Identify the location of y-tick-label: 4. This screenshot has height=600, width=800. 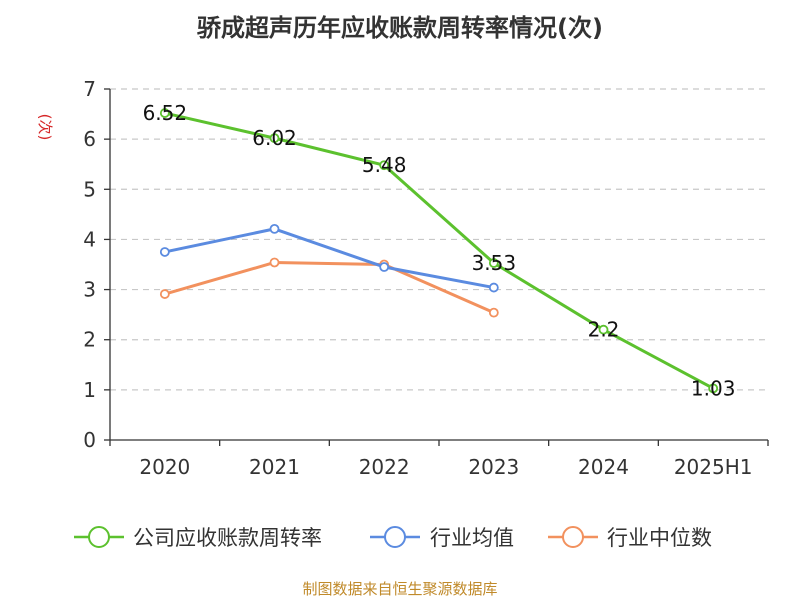
(89, 239).